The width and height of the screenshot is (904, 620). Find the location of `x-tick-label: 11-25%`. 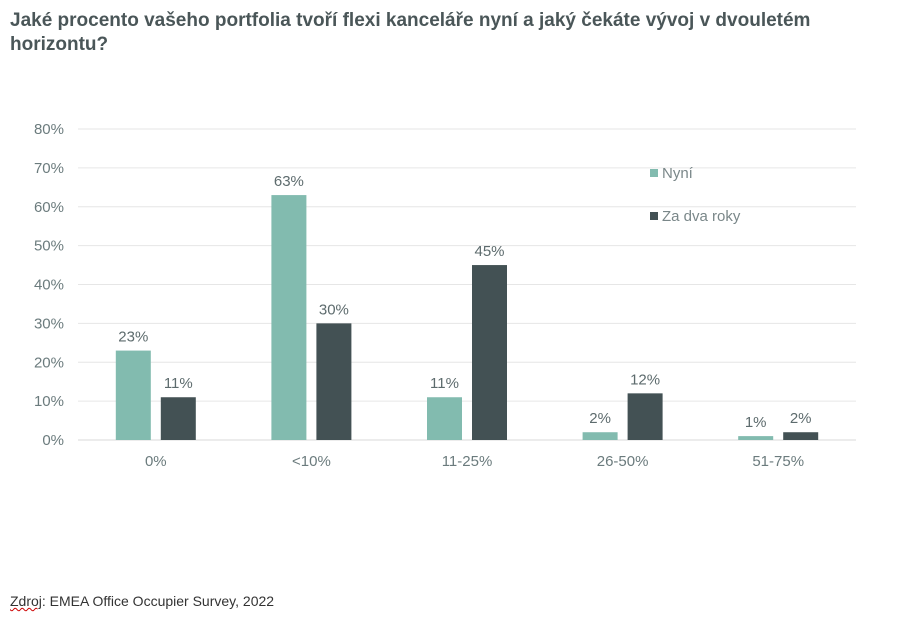

x-tick-label: 11-25% is located at coordinates (467, 461).